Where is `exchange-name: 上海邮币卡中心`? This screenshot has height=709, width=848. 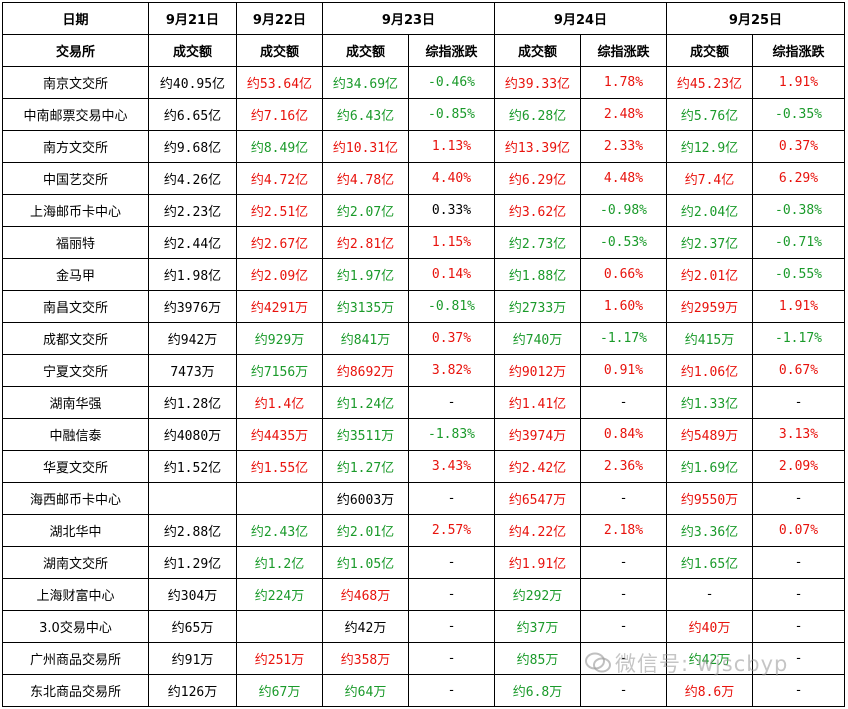
exchange-name: 上海邮币卡中心 is located at coordinates (75, 210).